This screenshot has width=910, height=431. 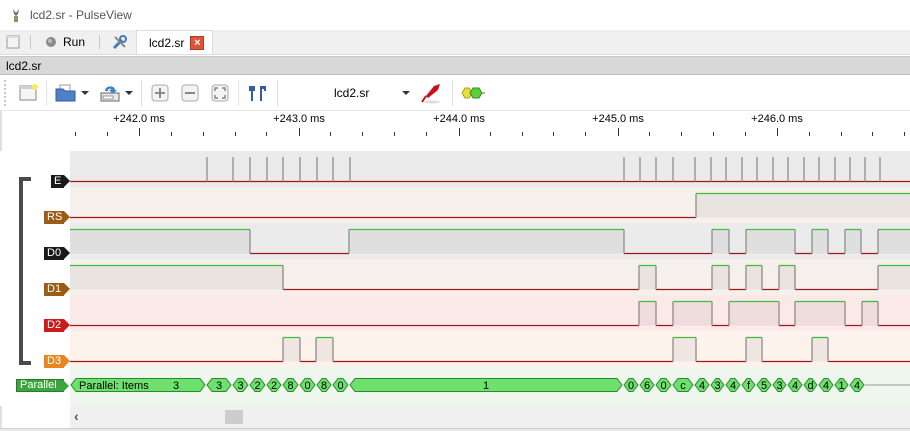 What do you see at coordinates (349, 93) in the screenshot?
I see `device-select: lcd2.sr` at bounding box center [349, 93].